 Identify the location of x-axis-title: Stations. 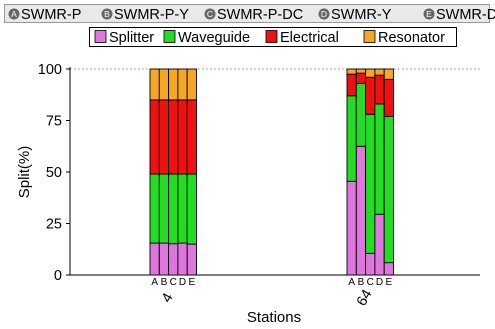
(274, 317).